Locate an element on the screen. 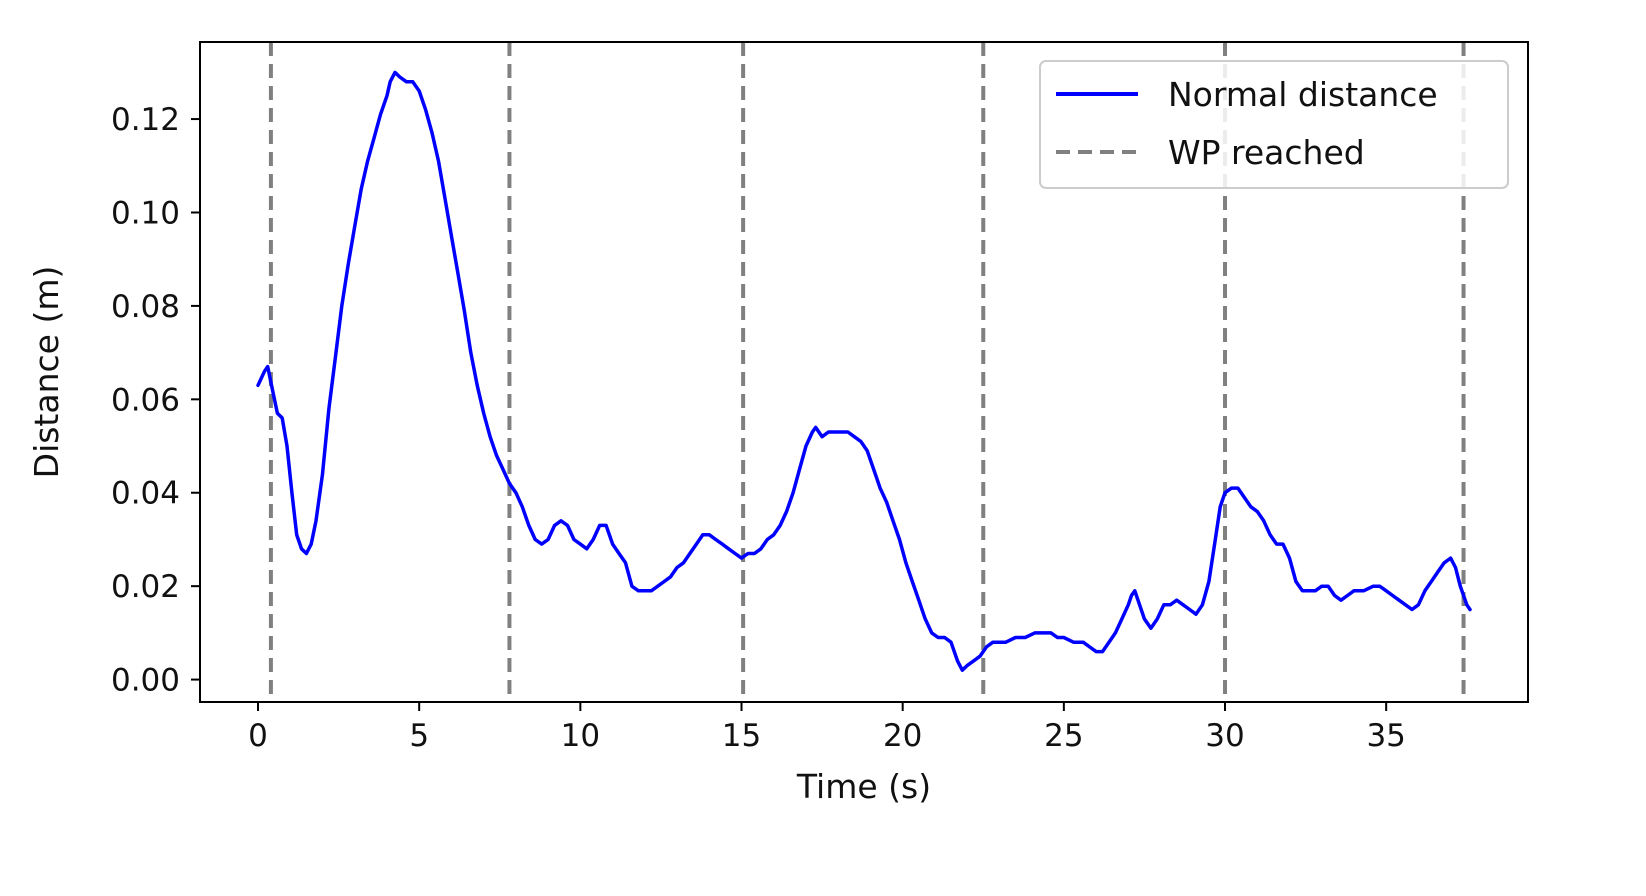  y-tick-label: 0.02 is located at coordinates (145, 587).